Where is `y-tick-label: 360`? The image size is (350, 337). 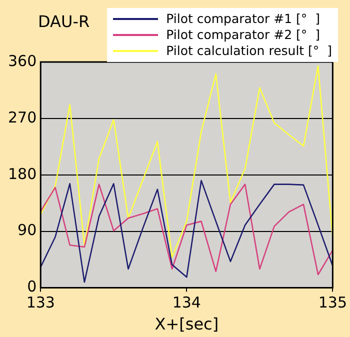 y-tick-label: 360 is located at coordinates (22, 61).